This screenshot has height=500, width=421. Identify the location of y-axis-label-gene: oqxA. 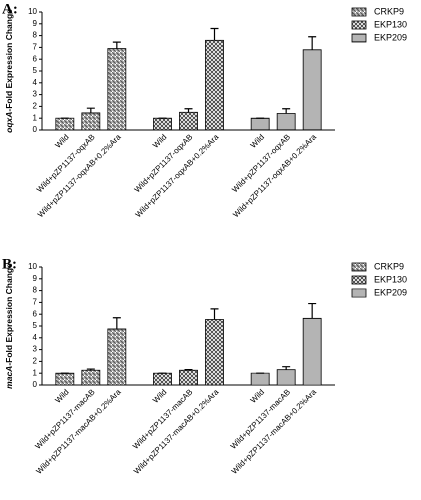
(9, 122).